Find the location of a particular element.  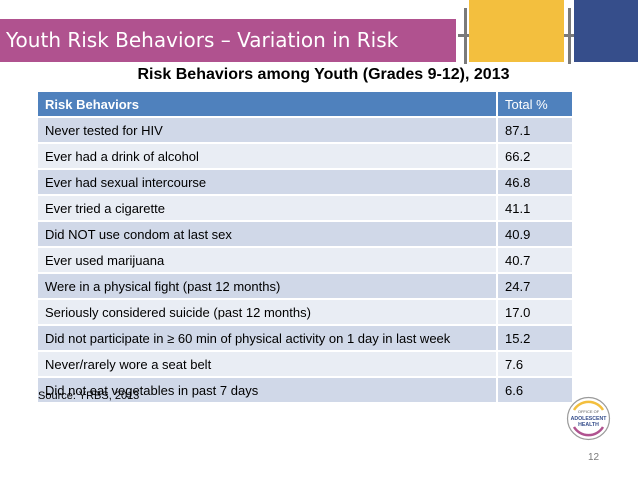

slide-title: Youth Risk Behaviors – Variation in Risk is located at coordinates (228, 40).